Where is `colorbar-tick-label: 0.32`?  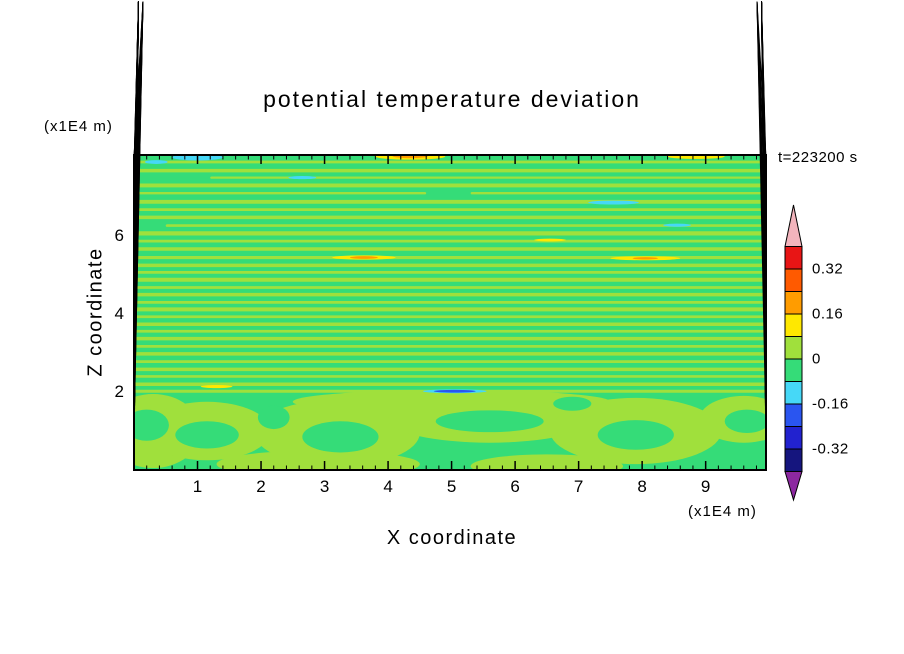
colorbar-tick-label: 0.32 is located at coordinates (828, 269).